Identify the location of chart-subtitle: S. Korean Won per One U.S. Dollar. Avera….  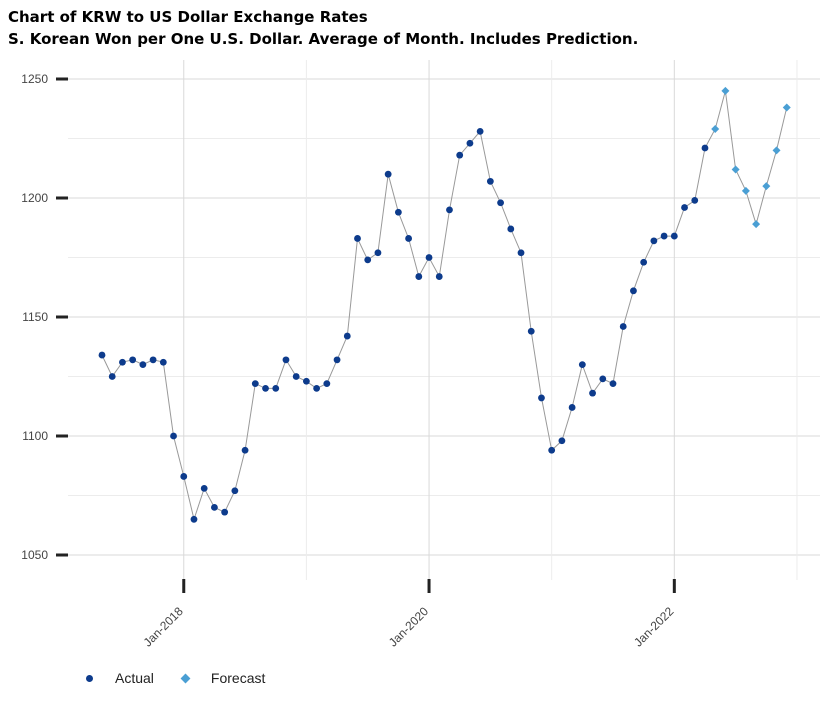
(323, 39).